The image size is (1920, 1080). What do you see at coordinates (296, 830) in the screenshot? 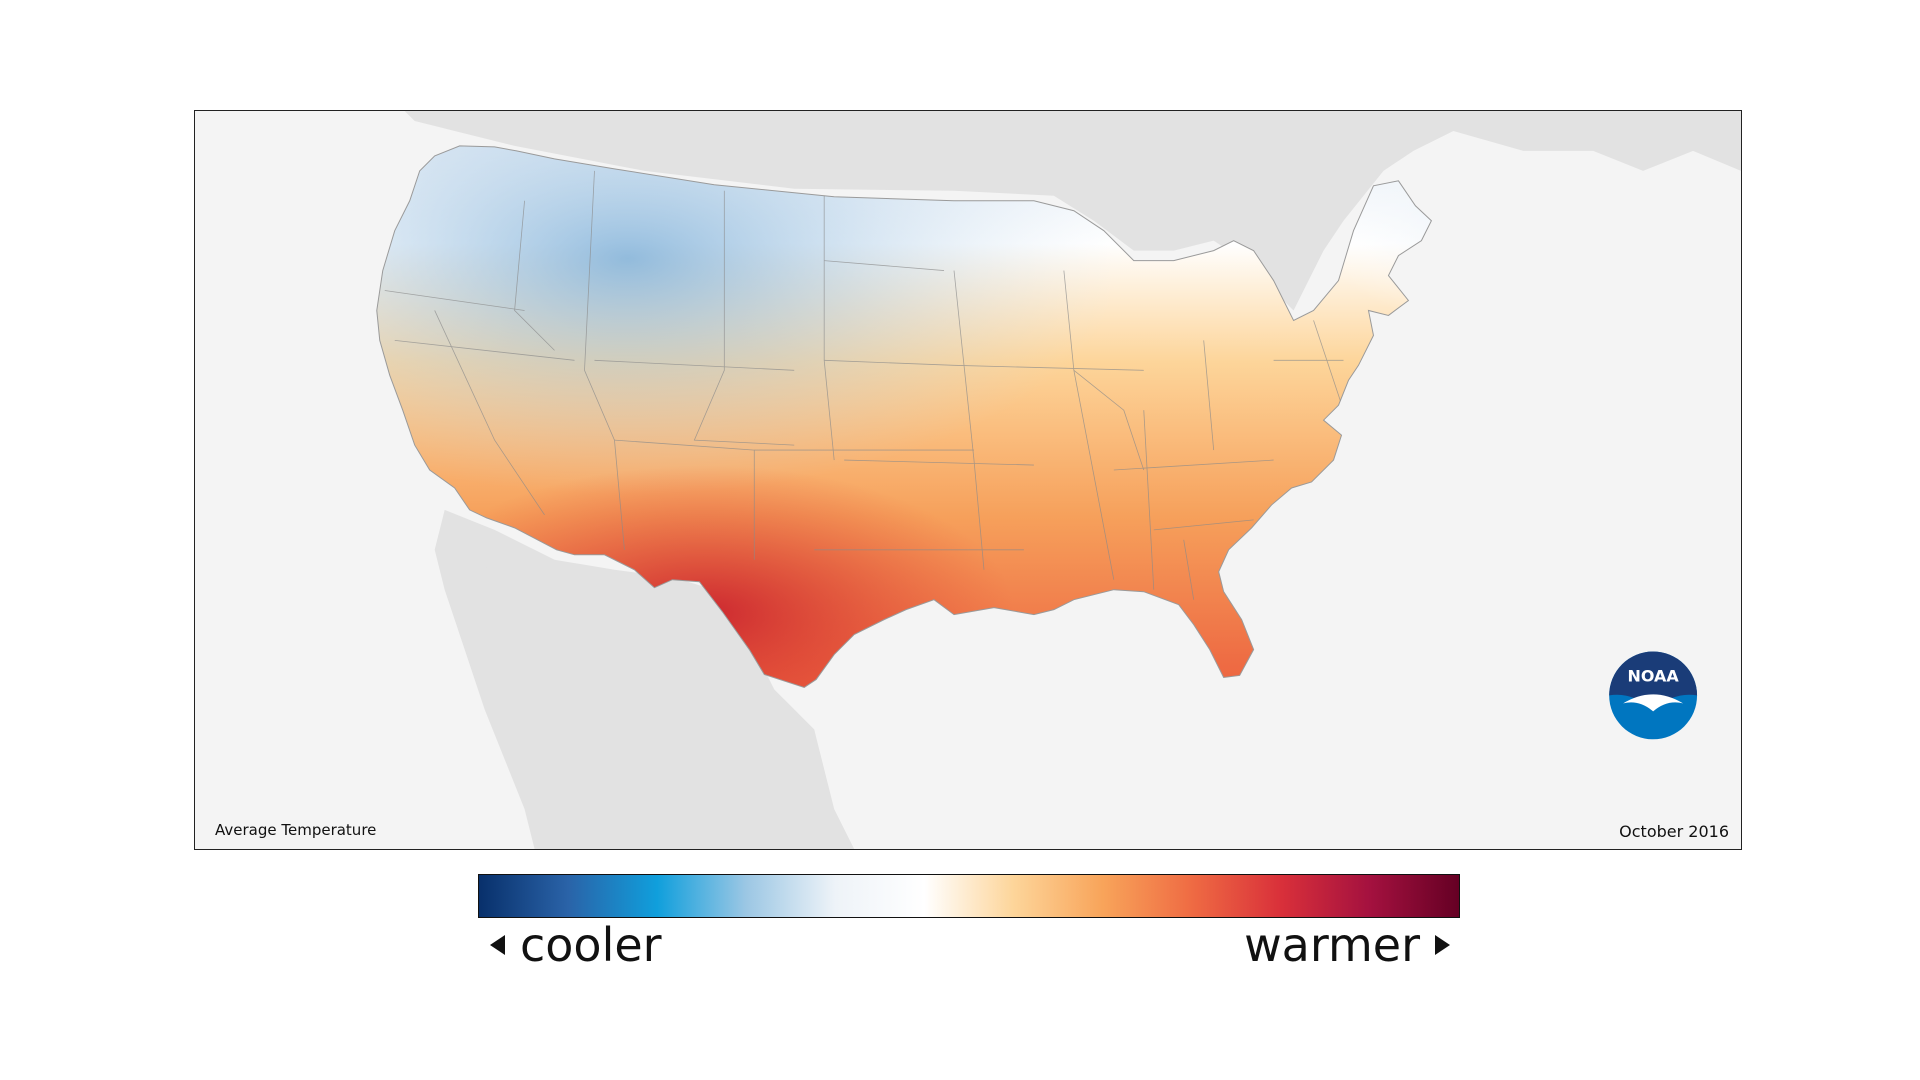
I see `map-caption-title: Average Temperature` at bounding box center [296, 830].